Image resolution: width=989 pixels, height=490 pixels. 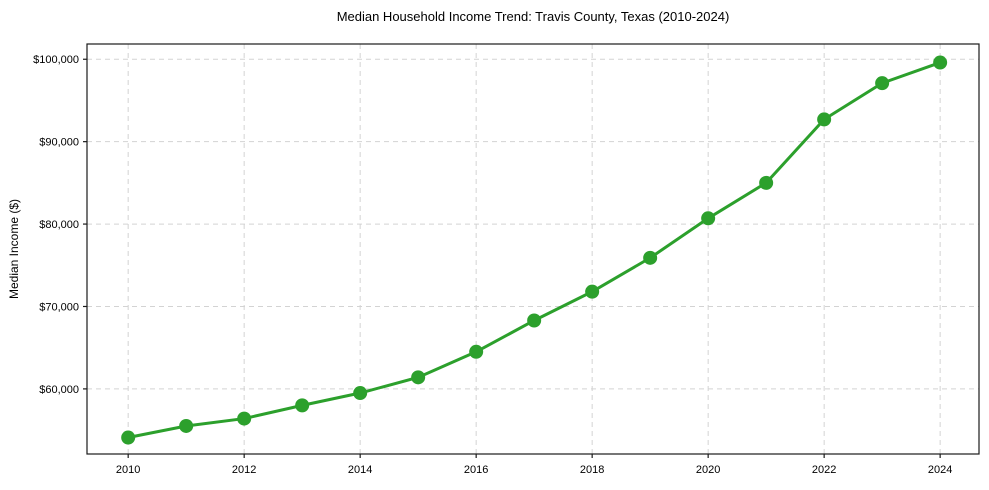 What do you see at coordinates (128, 437) in the screenshot?
I see `data-point-2010` at bounding box center [128, 437].